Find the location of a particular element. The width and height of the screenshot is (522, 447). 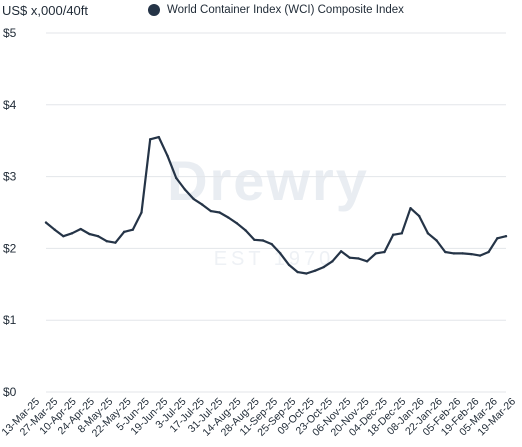

y-tick-label: $2 is located at coordinates (10, 248).